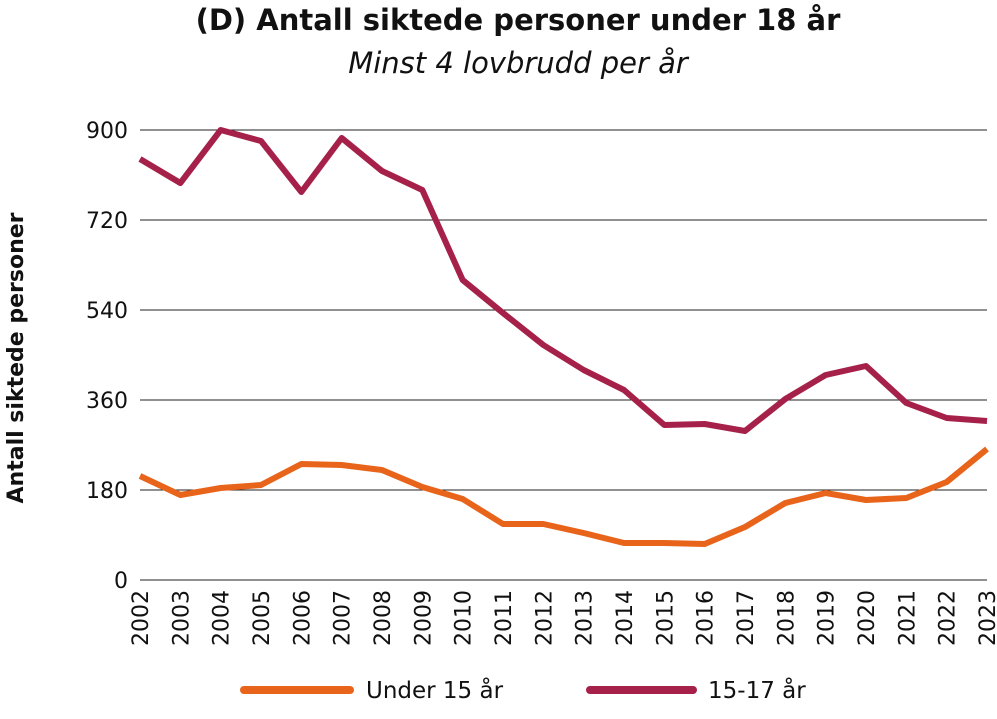 The height and width of the screenshot is (719, 997). I want to click on y-tick-label: 900, so click(107, 131).